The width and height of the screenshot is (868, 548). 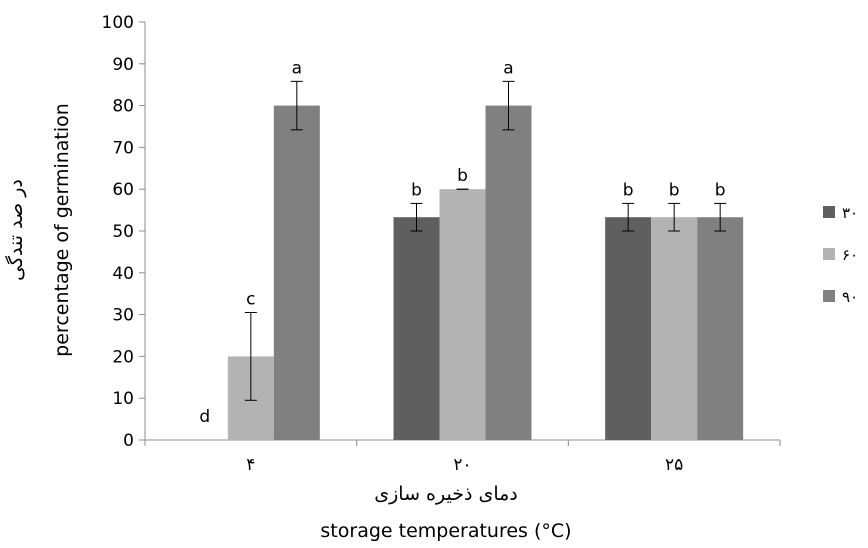 I want to click on y-tick-label: 50, so click(x=123, y=232).